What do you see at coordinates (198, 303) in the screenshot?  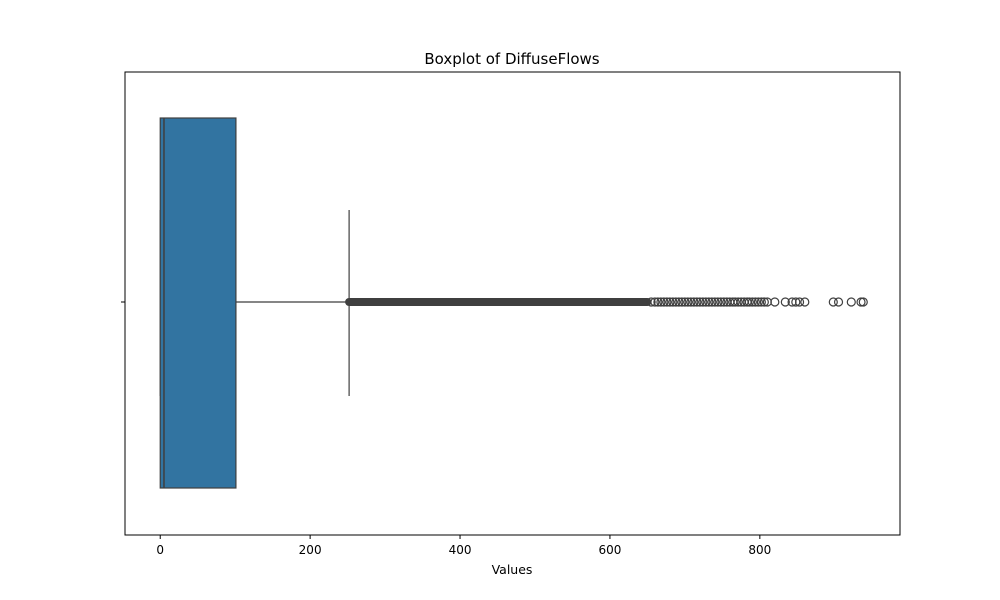 I see `iqr-box` at bounding box center [198, 303].